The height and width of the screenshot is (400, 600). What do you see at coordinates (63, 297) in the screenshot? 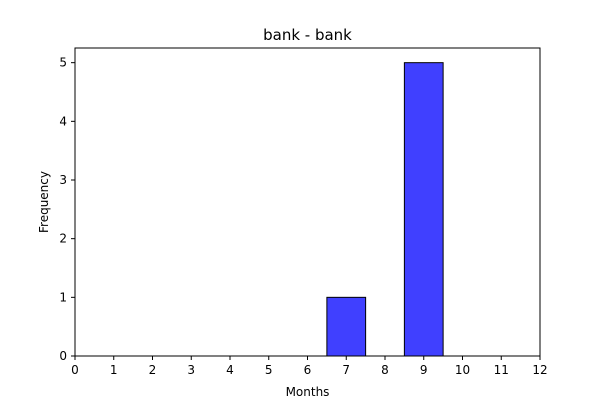
I see `y-tick-label: 1` at bounding box center [63, 297].